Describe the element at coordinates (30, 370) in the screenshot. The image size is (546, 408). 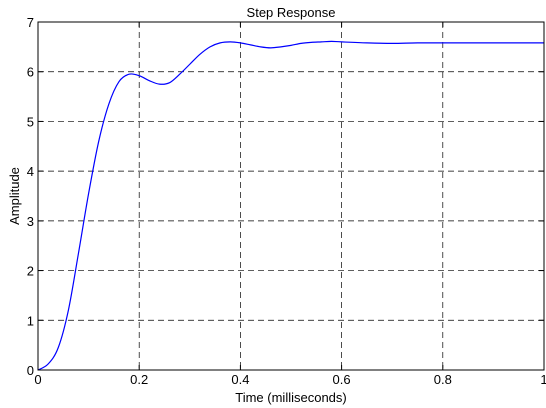
I see `y-tick-label: 0` at that location.